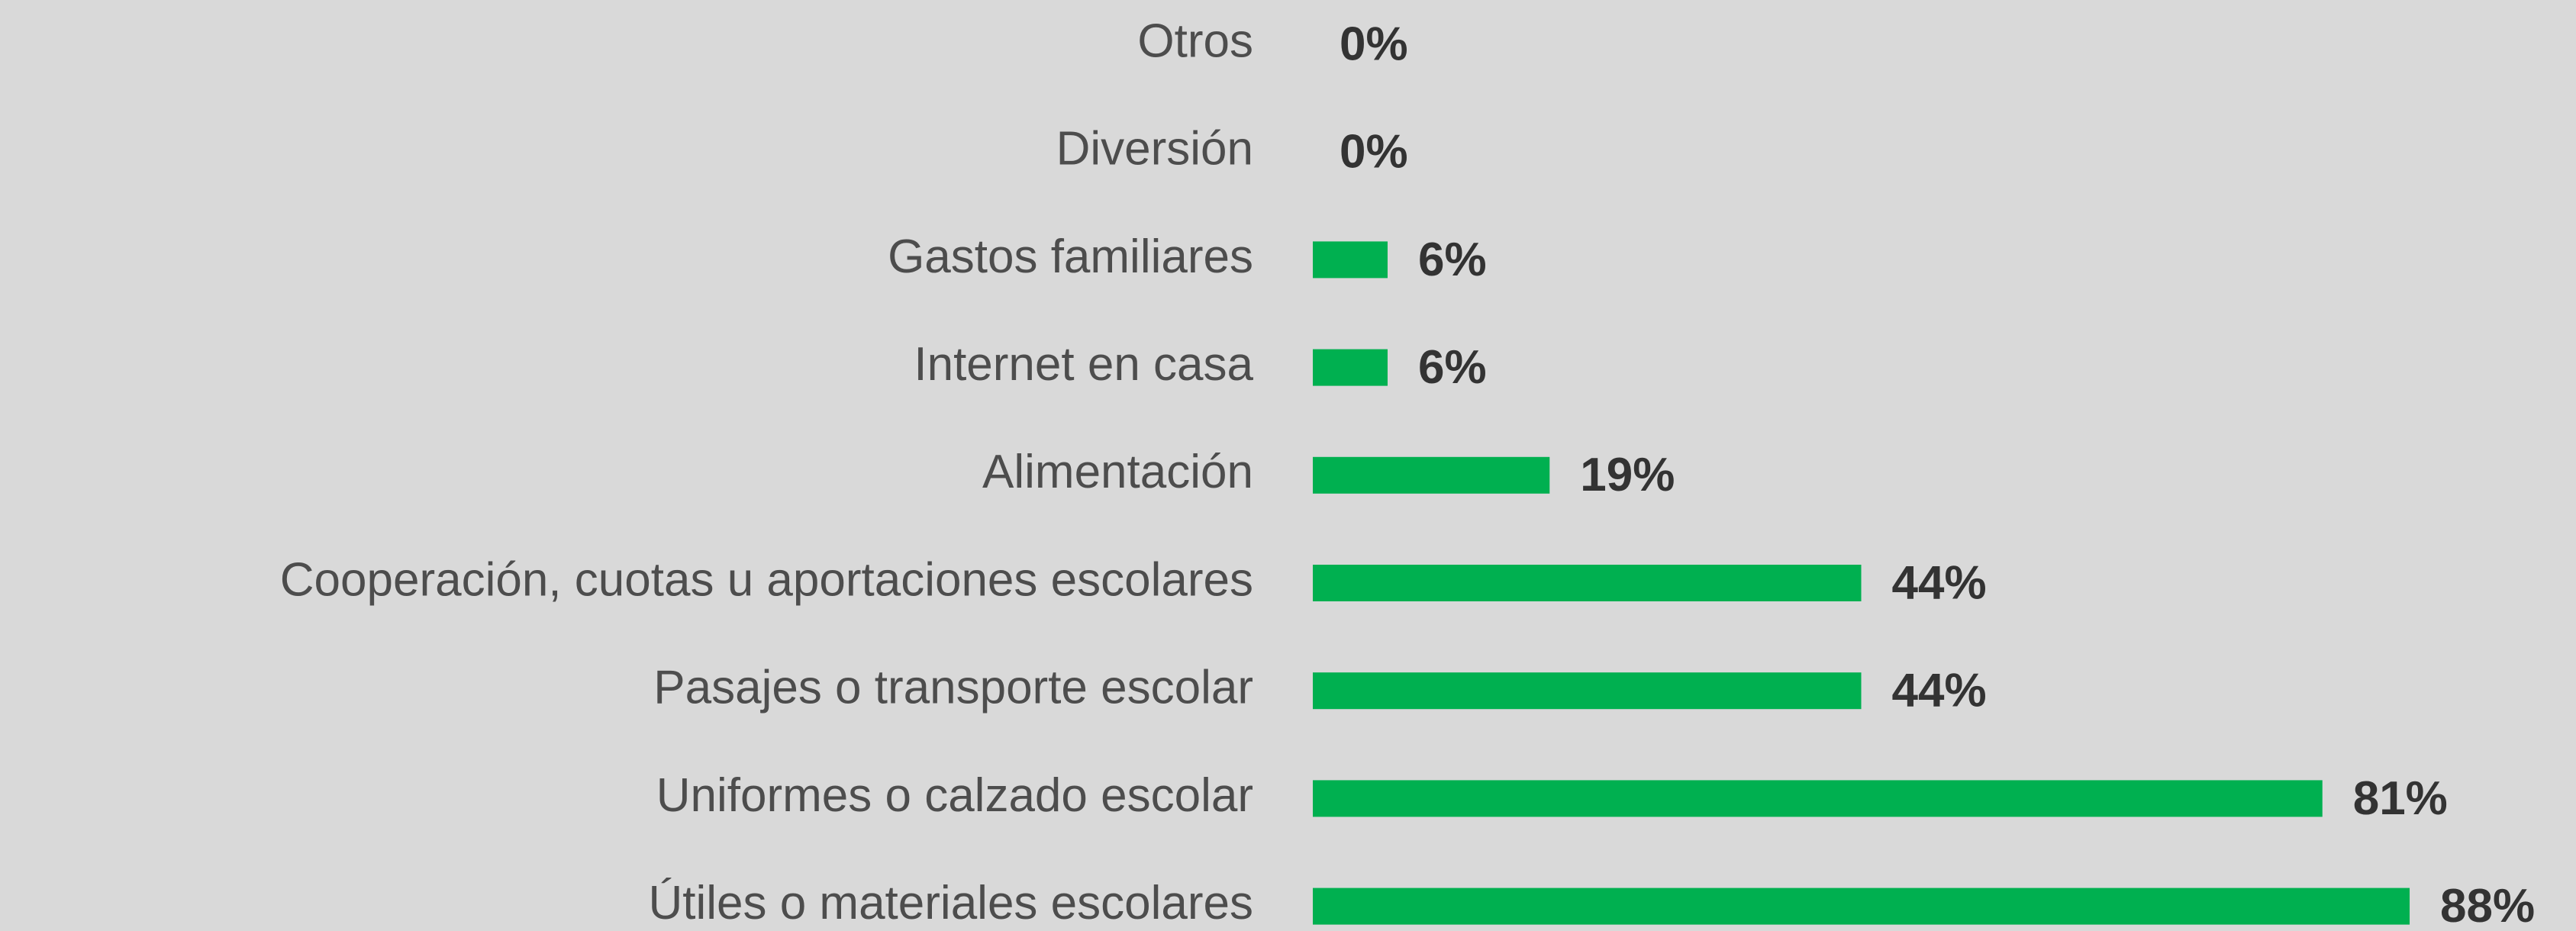 Image resolution: width=2576 pixels, height=931 pixels. I want to click on value-label: 81%, so click(2401, 798).